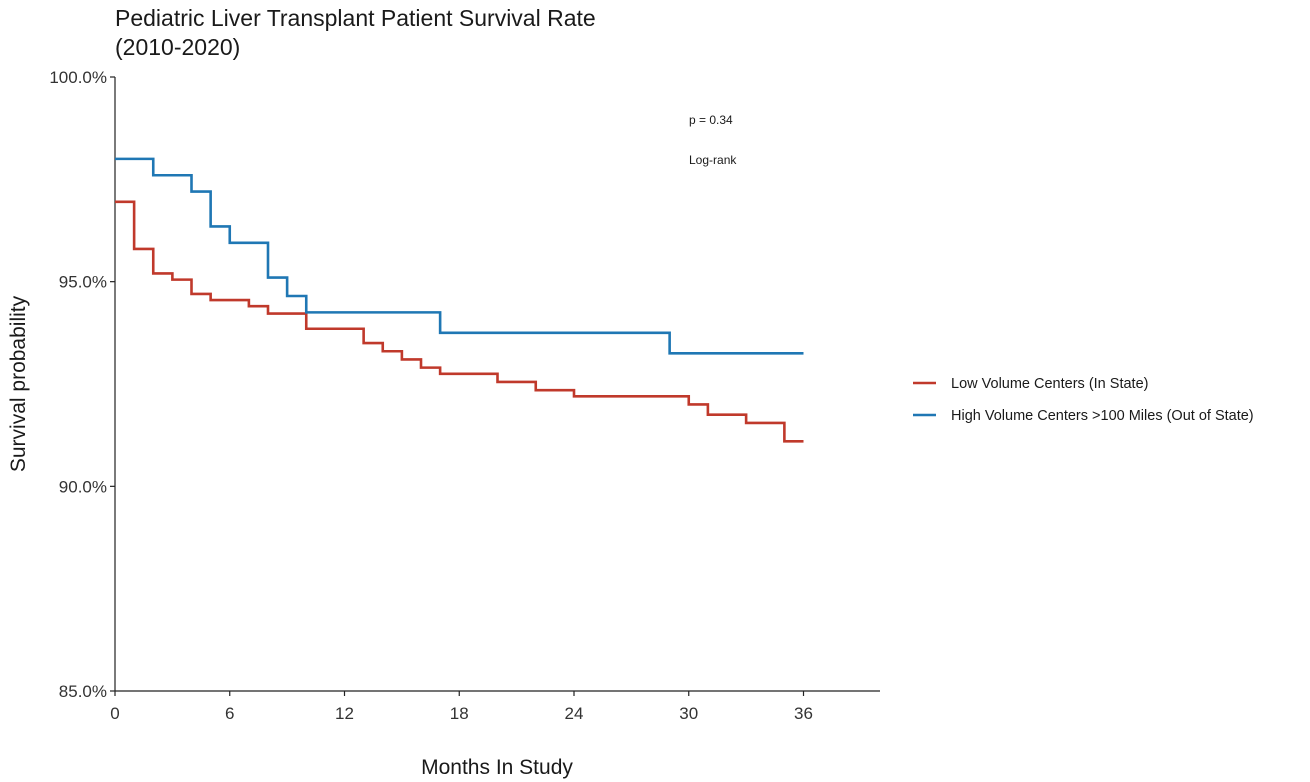  Describe the element at coordinates (114, 713) in the screenshot. I see `x-tick-label: 0` at that location.